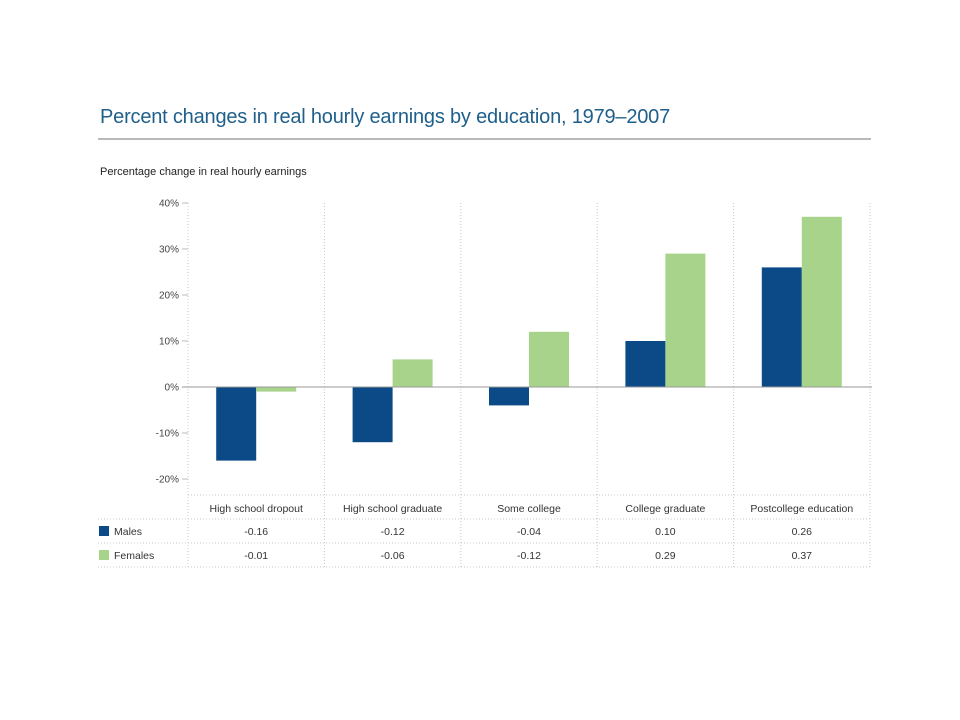 The width and height of the screenshot is (960, 720). What do you see at coordinates (255, 509) in the screenshot?
I see `category-label: High school dropout` at bounding box center [255, 509].